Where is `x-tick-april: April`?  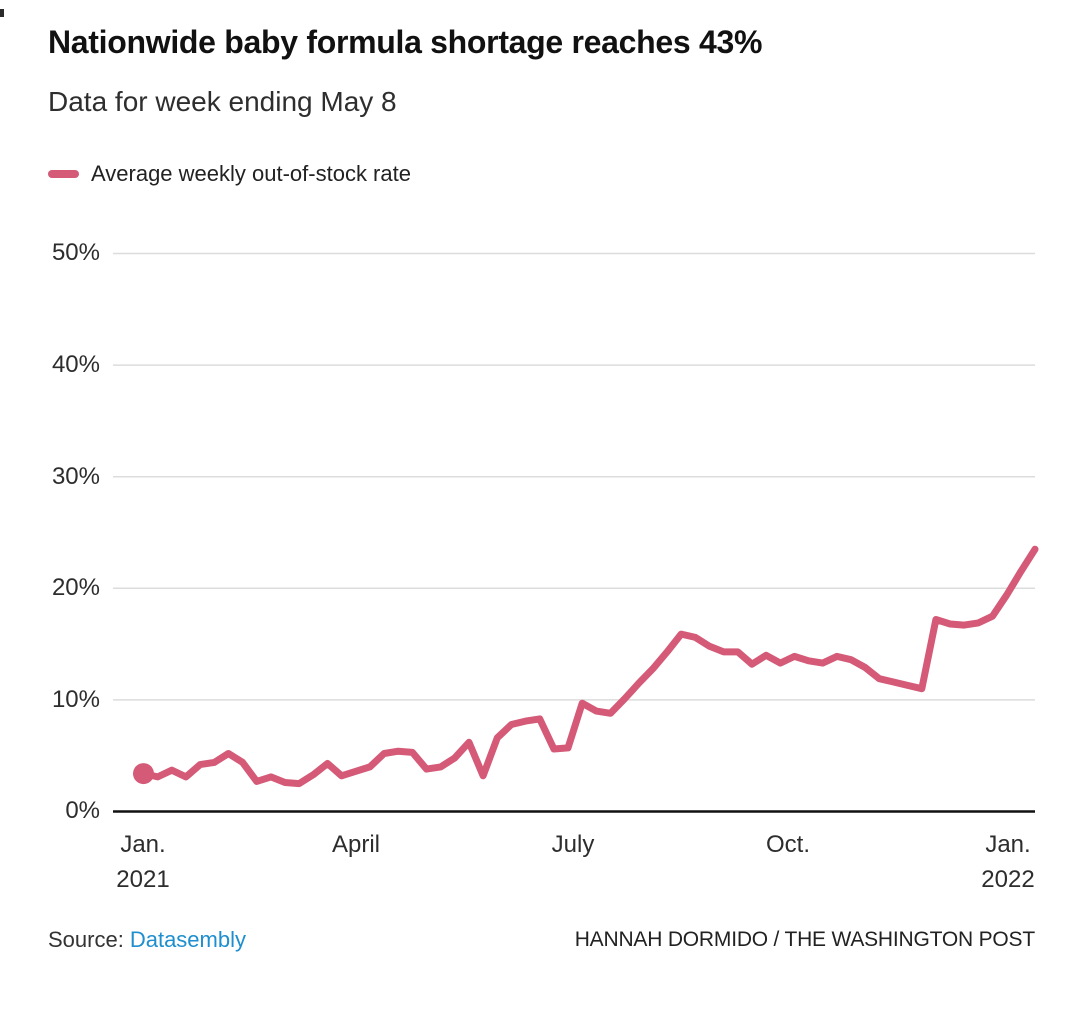 x-tick-april: April is located at coordinates (356, 844).